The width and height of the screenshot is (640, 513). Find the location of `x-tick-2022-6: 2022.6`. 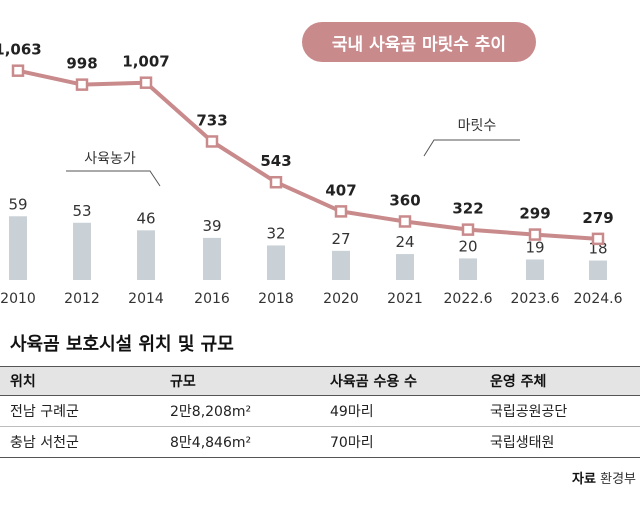

x-tick-2022-6: 2022.6 is located at coordinates (468, 299).